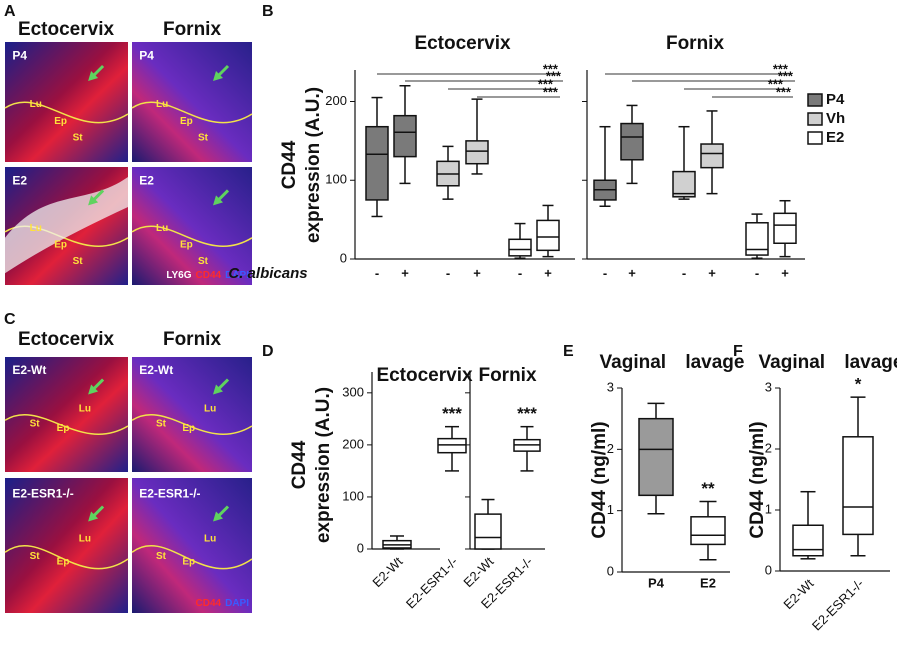 Image resolution: width=897 pixels, height=650 pixels. Describe the element at coordinates (353, 391) in the screenshot. I see `y-tick-label: 300` at that location.